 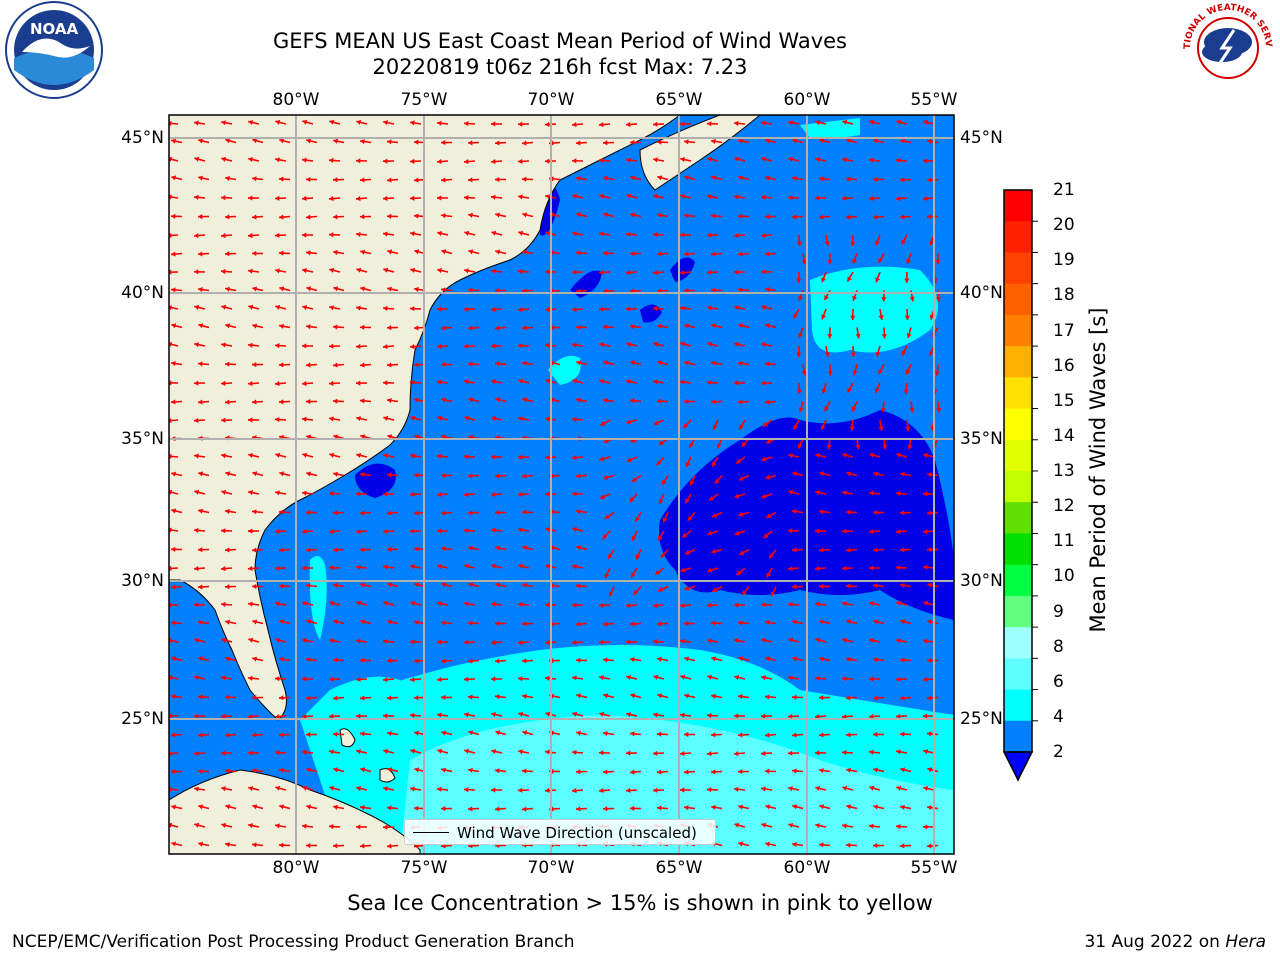 What do you see at coordinates (1064, 471) in the screenshot?
I see `colorbar-tick-label: 13` at bounding box center [1064, 471].